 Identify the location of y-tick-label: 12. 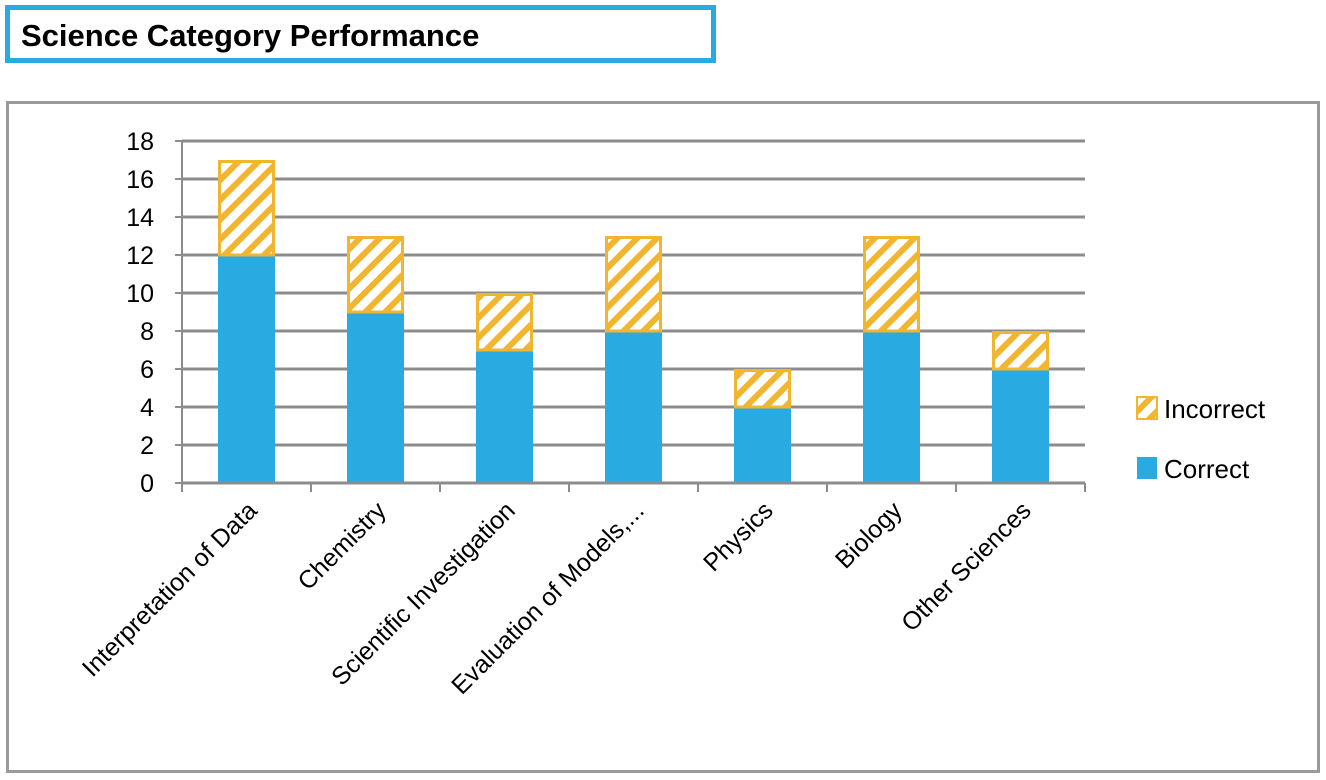
(140, 256).